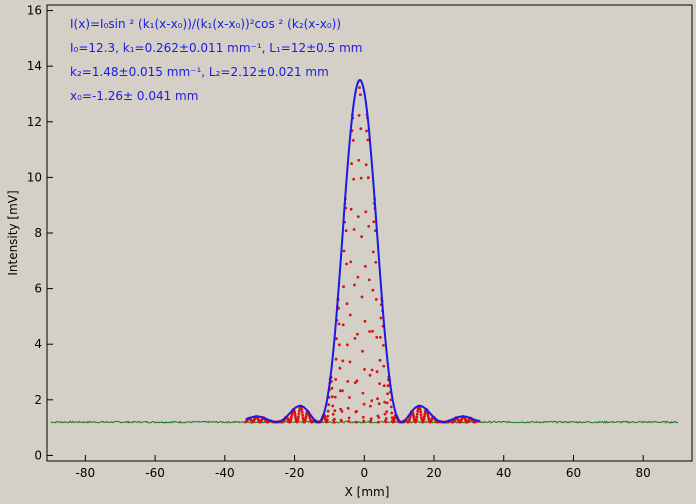 The height and width of the screenshot is (504, 696). Describe the element at coordinates (199, 72) in the screenshot. I see `fit-params-2: k₂=1.48±0.015 mm⁻¹, L₂=2.12±0.021 mm` at that location.